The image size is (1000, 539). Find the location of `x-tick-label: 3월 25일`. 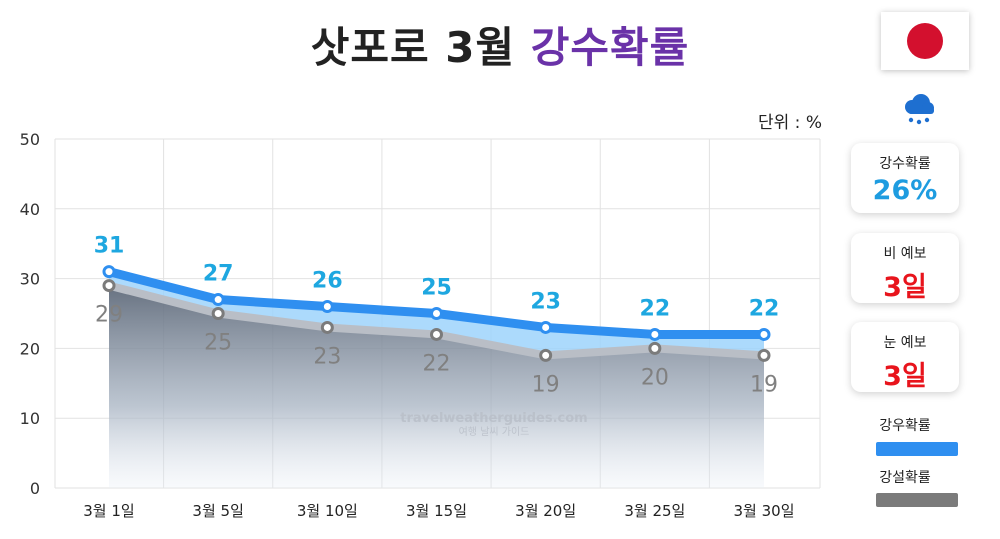

x-tick-label: 3월 25일 is located at coordinates (654, 511).